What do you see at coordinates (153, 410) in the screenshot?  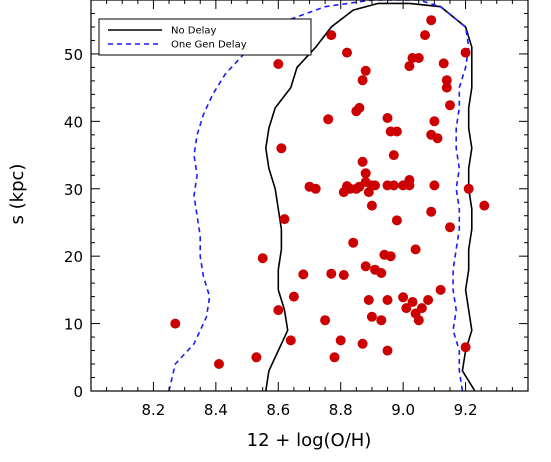 I see `x-tick-label: 8.2` at bounding box center [153, 410].